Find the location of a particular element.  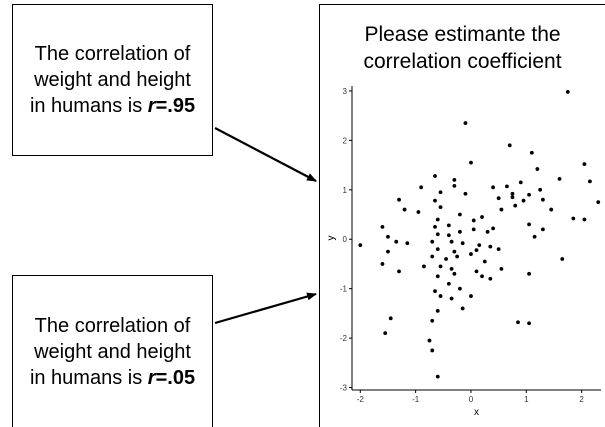

y-tick-label: 1 is located at coordinates (345, 190).